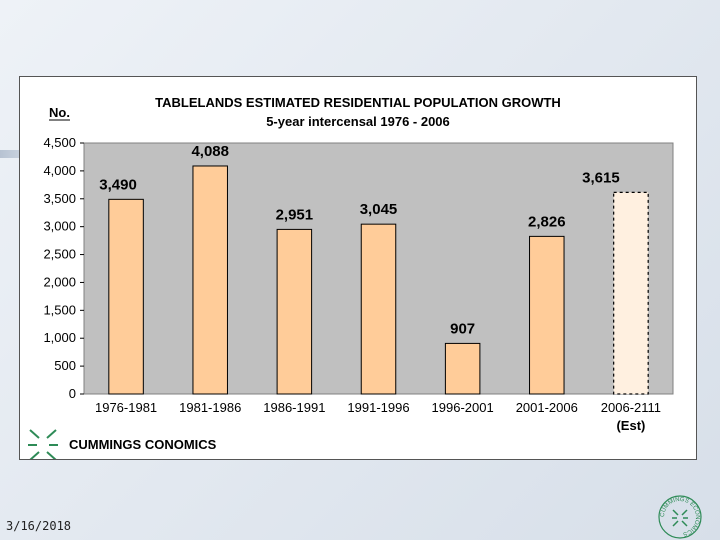 This screenshot has width=720, height=540. Describe the element at coordinates (630, 425) in the screenshot. I see `x-tick-sublabel: (Est)` at that location.